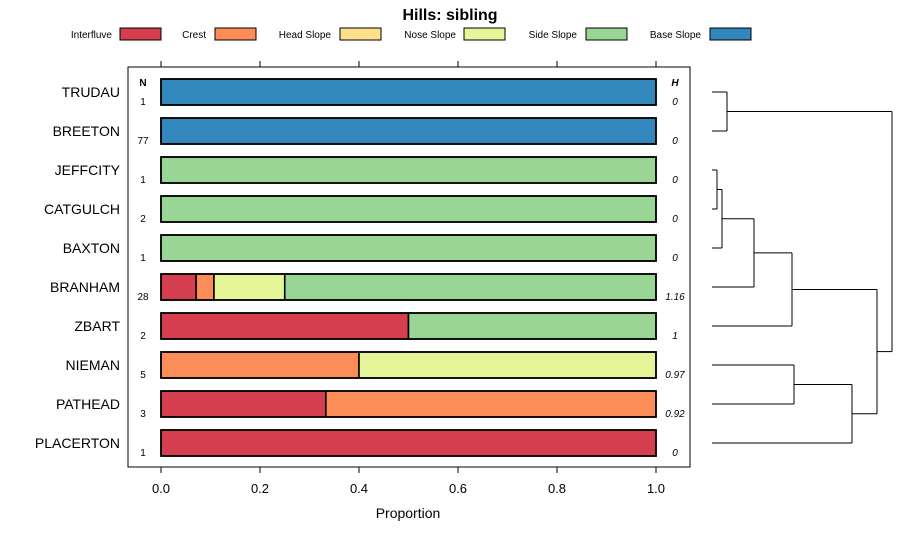 This screenshot has height=540, width=900. Describe the element at coordinates (142, 83) in the screenshot. I see `n-header: N` at that location.